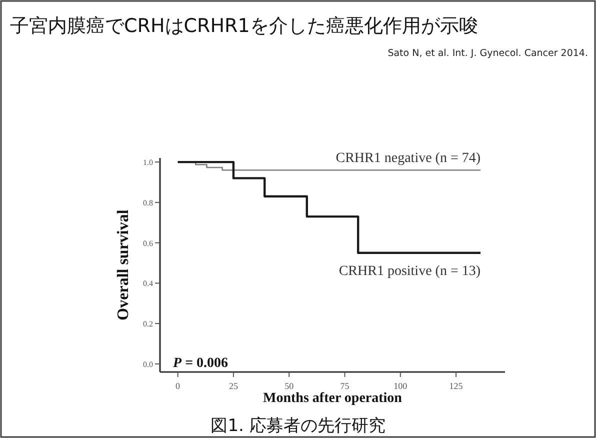  What do you see at coordinates (244, 26) in the screenshot?
I see `chart-title: 子宮内膜癌でCRHはCRHR1を介した癌悪化作用が示唆` at bounding box center [244, 26].